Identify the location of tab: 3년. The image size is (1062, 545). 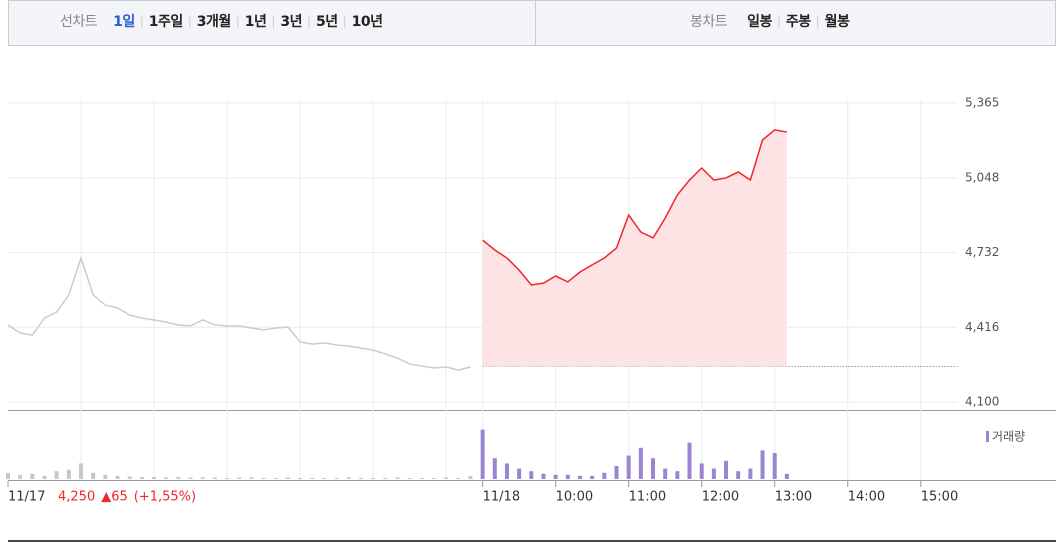
(291, 22).